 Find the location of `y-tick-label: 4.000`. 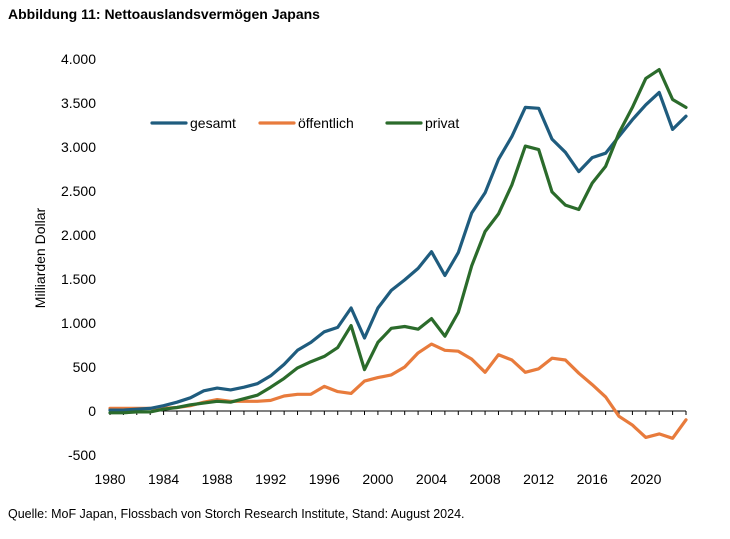

y-tick-label: 4.000 is located at coordinates (78, 59).